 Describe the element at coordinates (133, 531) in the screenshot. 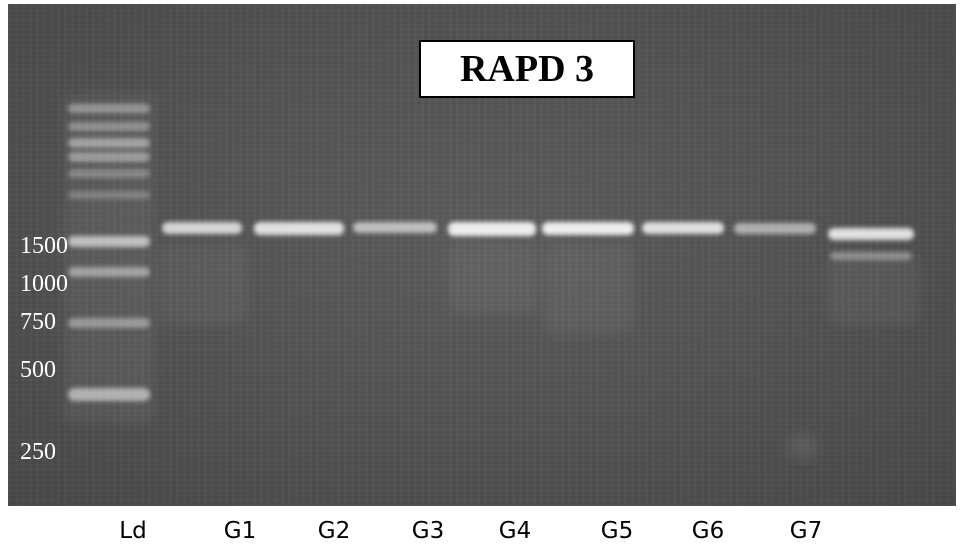

I see `lane-label-ld: Ld` at that location.